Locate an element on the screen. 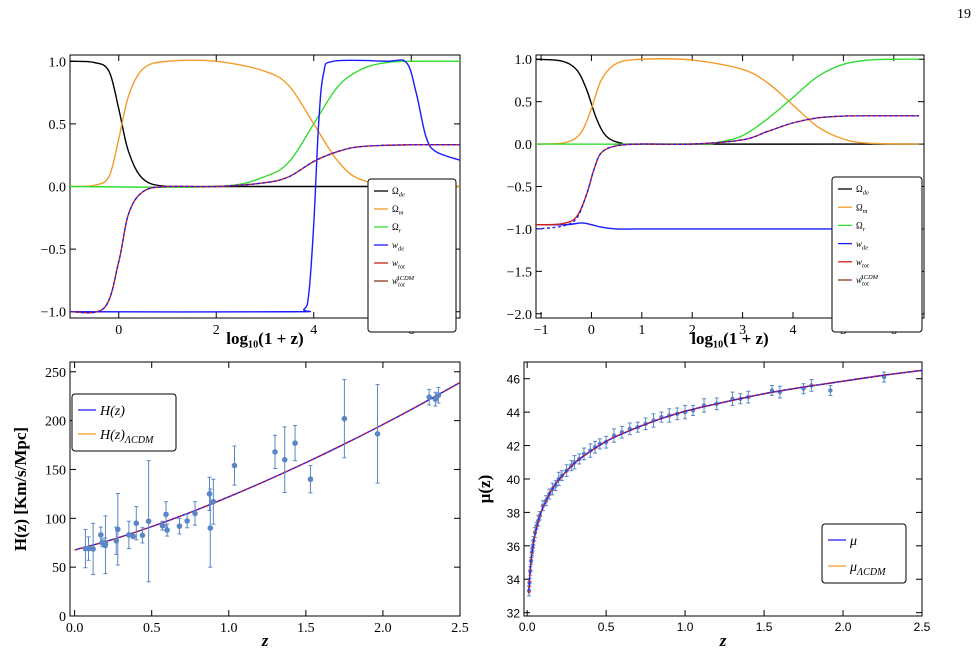 The image size is (979, 655). x-tick-label: 0 is located at coordinates (118, 330).